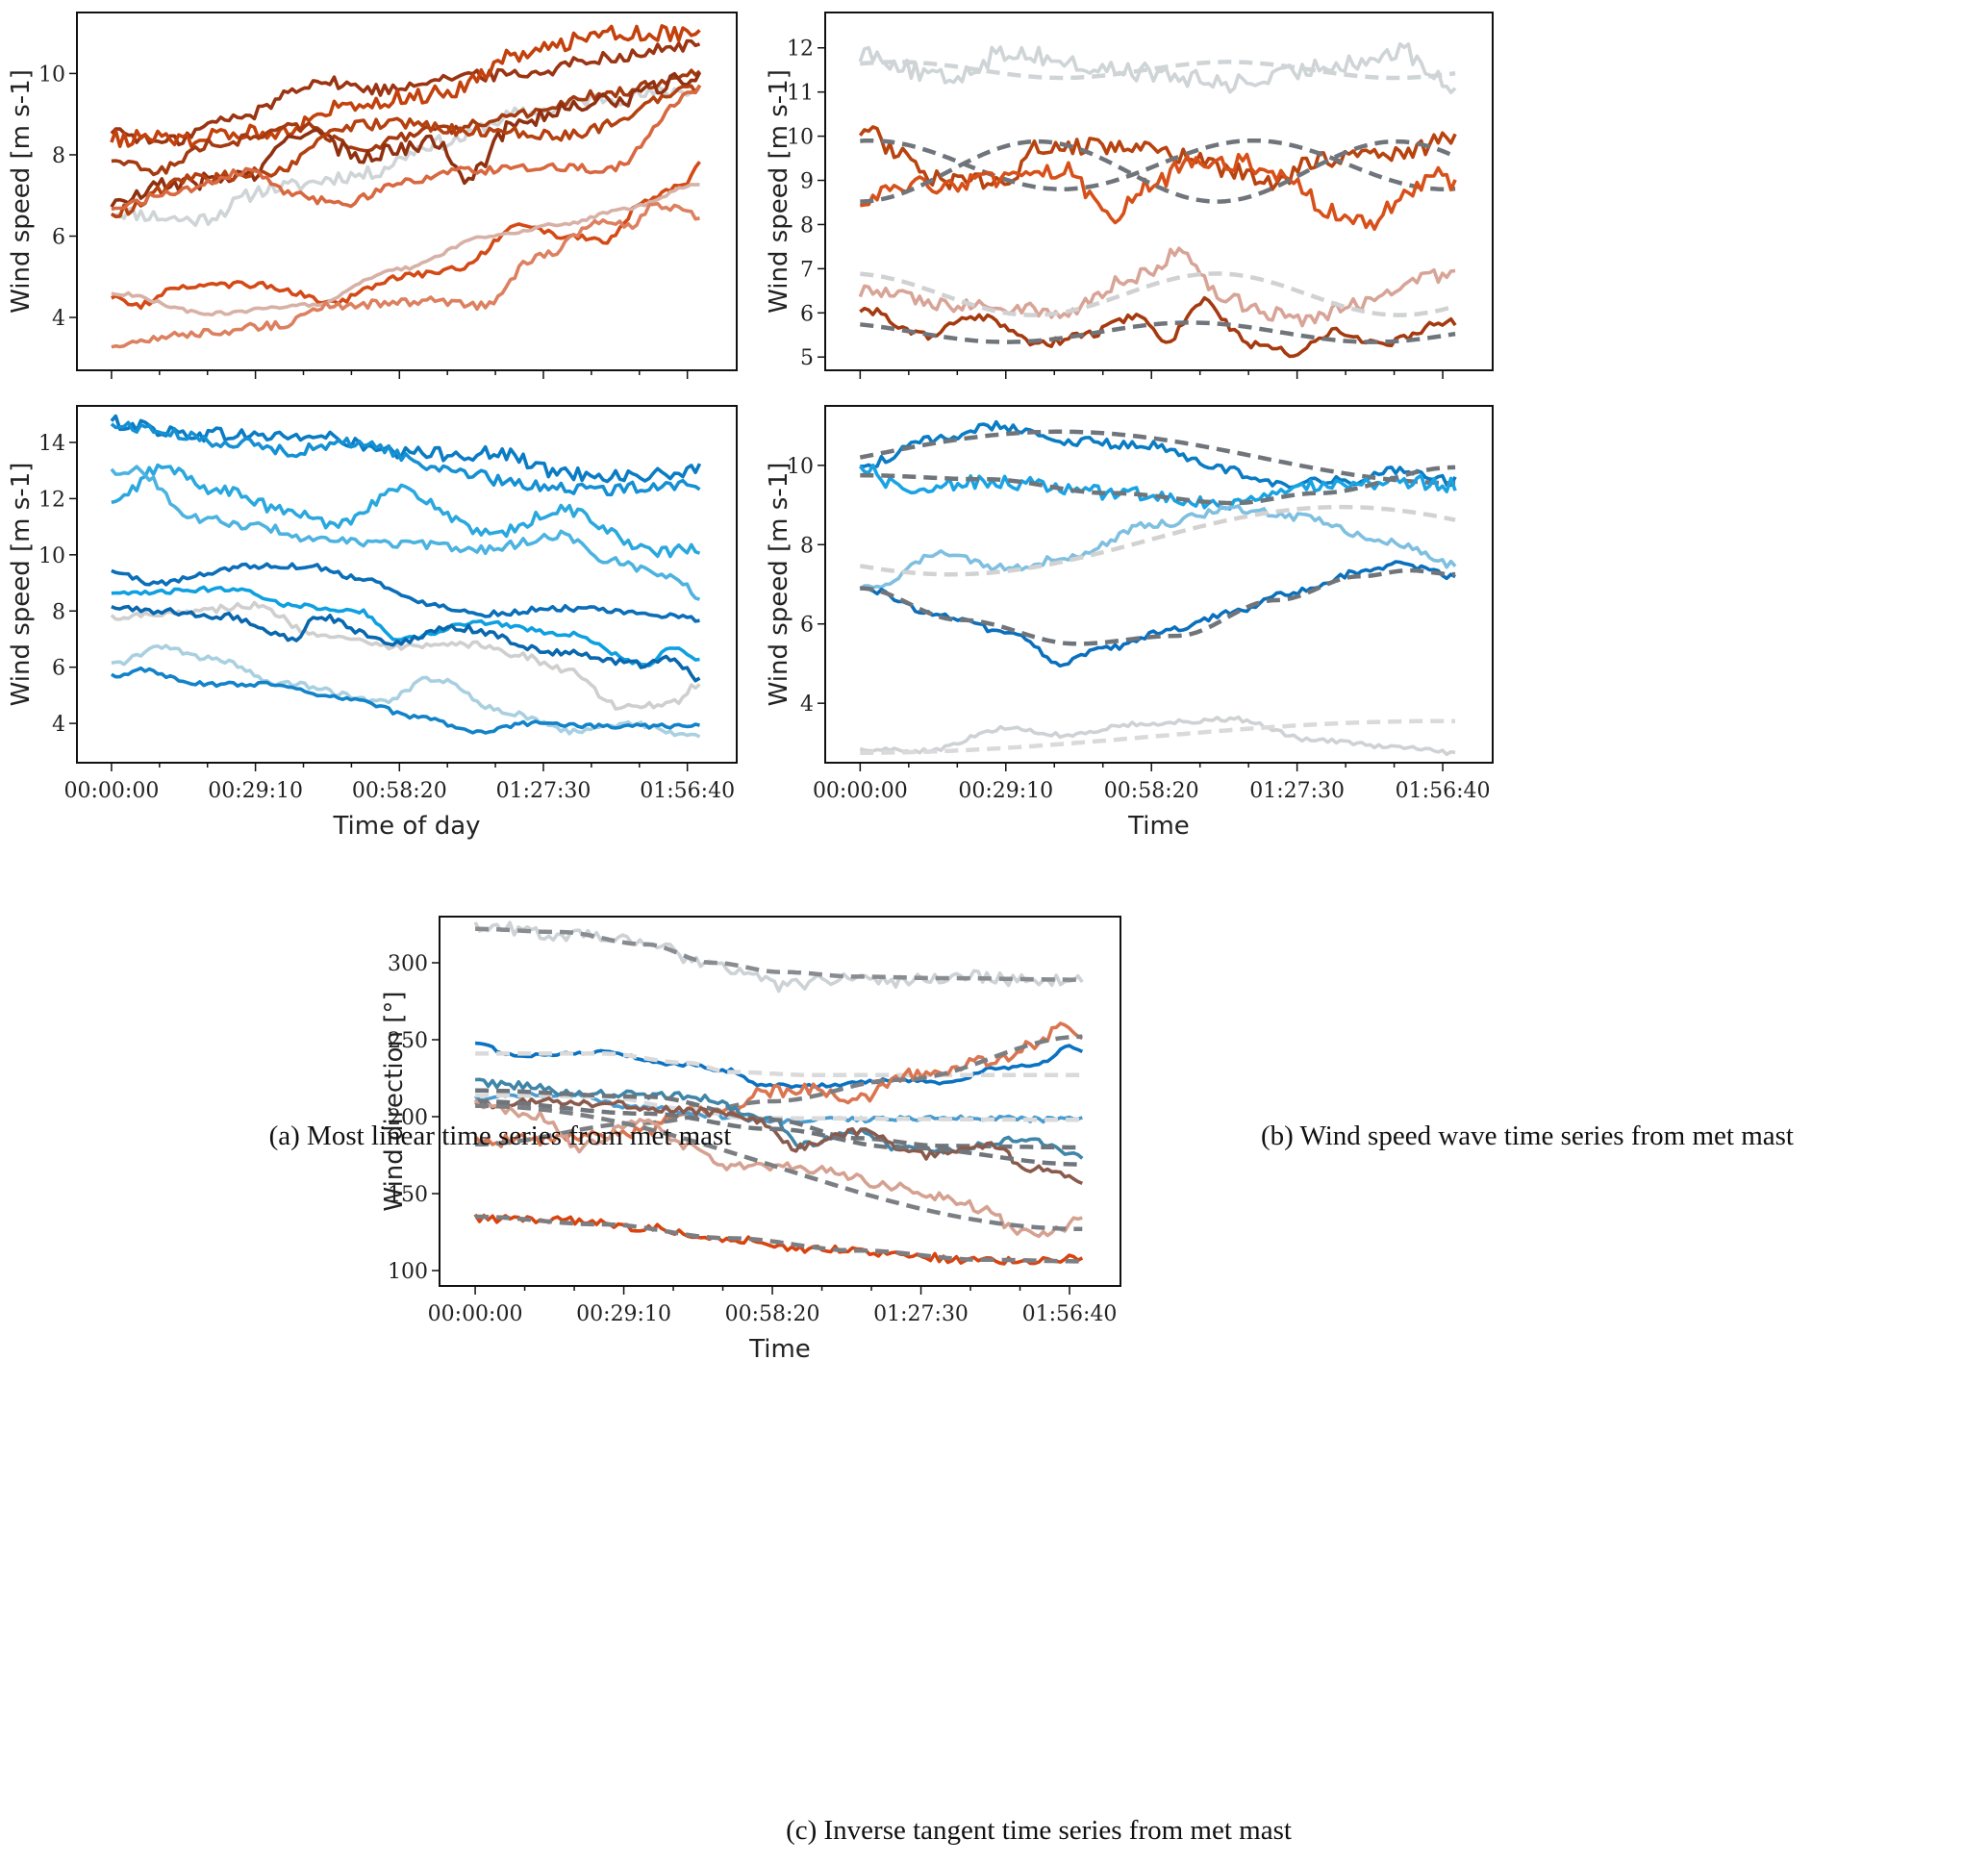 Image resolution: width=1988 pixels, height=1864 pixels. What do you see at coordinates (1158, 164) in the screenshot?
I see `series-line-o1-fit` at bounding box center [1158, 164].